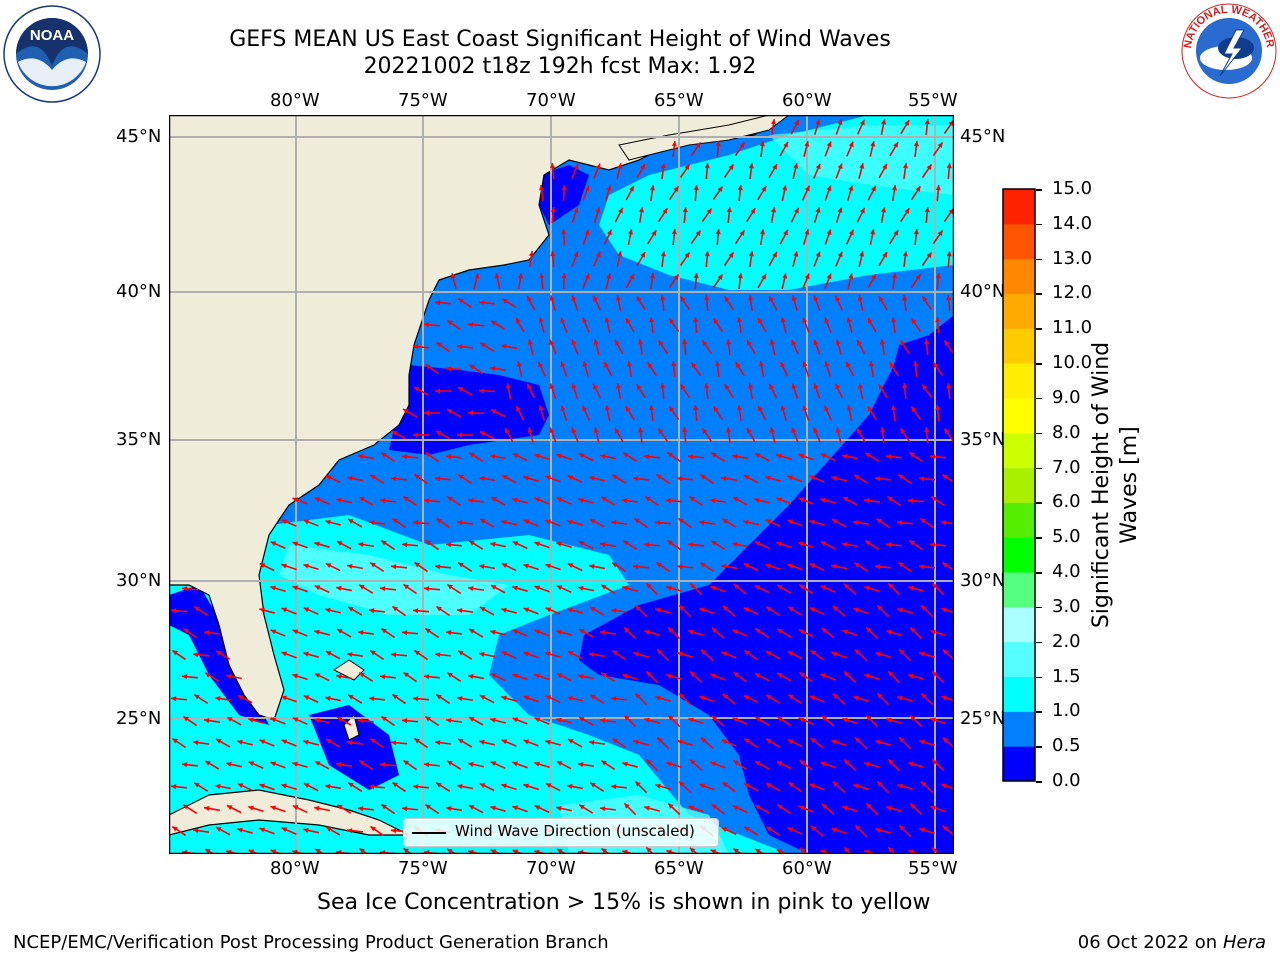  Describe the element at coordinates (1072, 188) in the screenshot. I see `colorbar-tick-label: 15.0` at that location.